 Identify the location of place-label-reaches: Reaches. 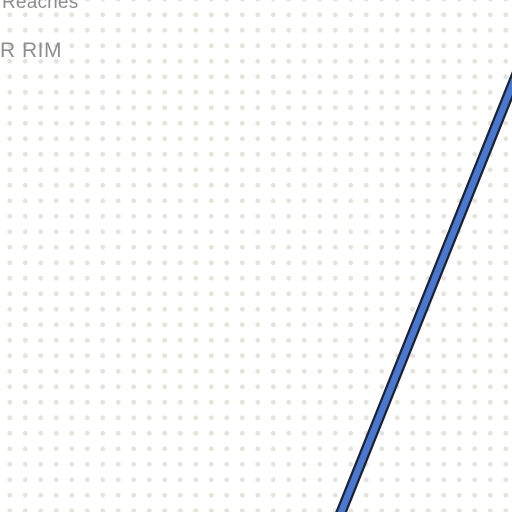
(40, 6).